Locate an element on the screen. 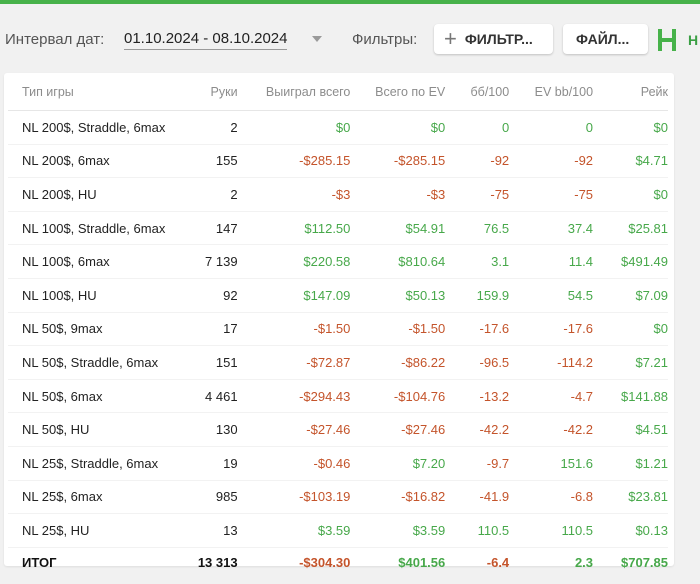 This screenshot has height=584, width=700. cell-won-total: $3.59 is located at coordinates (294, 530).